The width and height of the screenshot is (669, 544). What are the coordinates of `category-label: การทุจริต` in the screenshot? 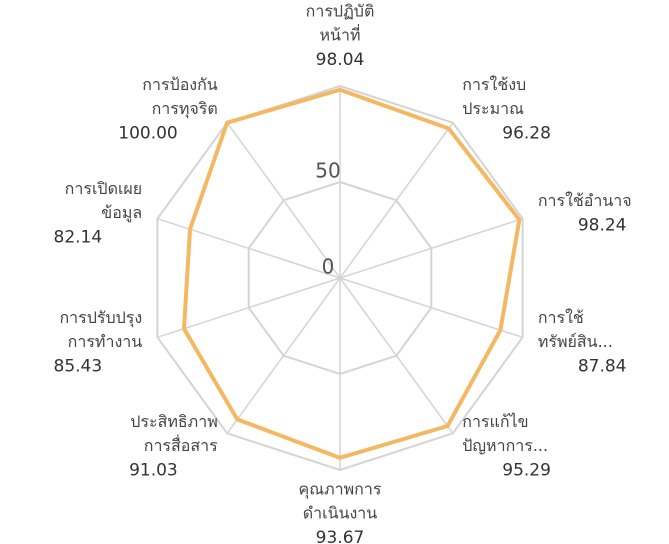 It's located at (185, 109).